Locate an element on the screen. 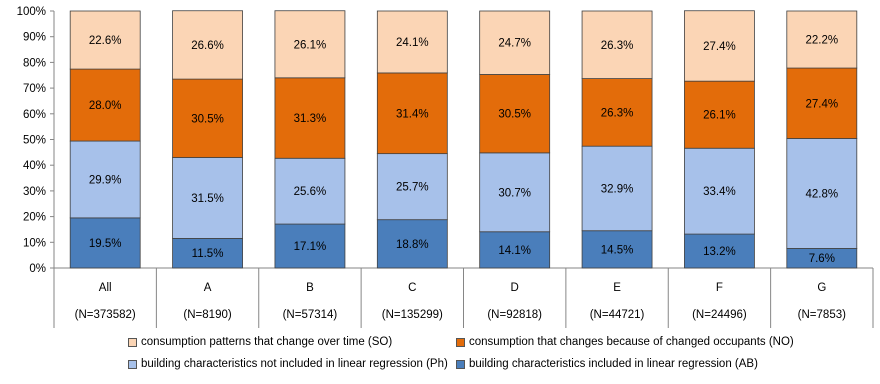 This screenshot has width=880, height=384. data-label: 22.2% is located at coordinates (822, 41).